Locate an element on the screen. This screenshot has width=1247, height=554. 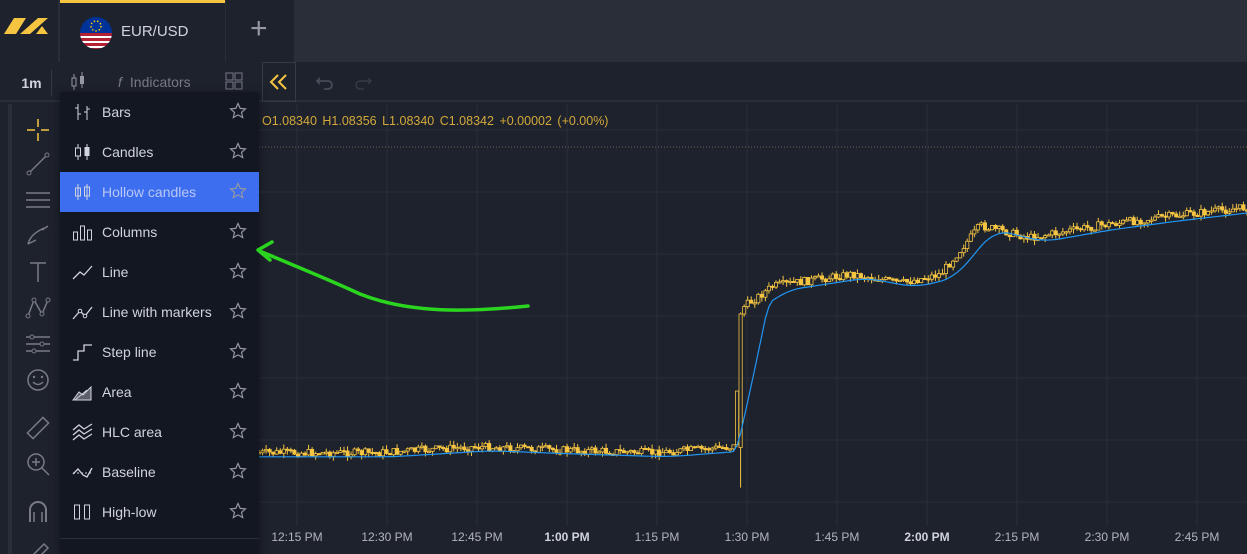
pencil-tool is located at coordinates (38, 545).